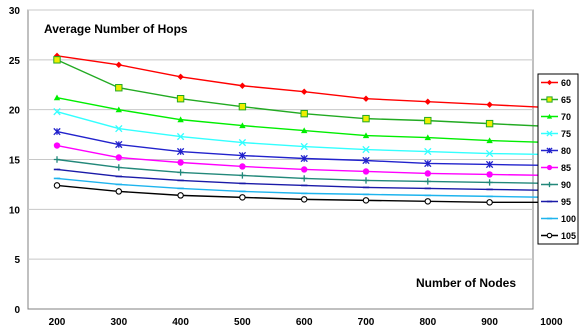 Image resolution: width=579 pixels, height=335 pixels. I want to click on legend-label: 60, so click(566, 83).